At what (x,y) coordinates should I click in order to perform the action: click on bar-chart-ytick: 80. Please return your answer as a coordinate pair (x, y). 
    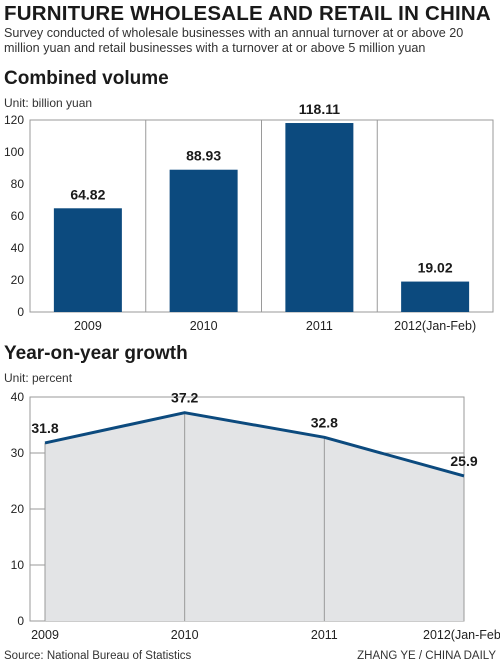
    Looking at the image, I should click on (18, 184).